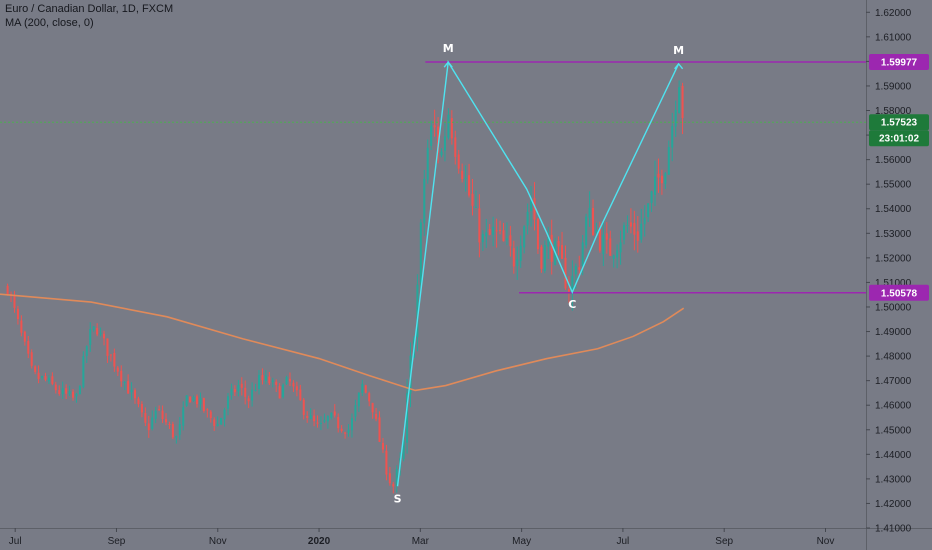 This screenshot has width=932, height=550. I want to click on y-tick-label: 1.47000, so click(893, 381).